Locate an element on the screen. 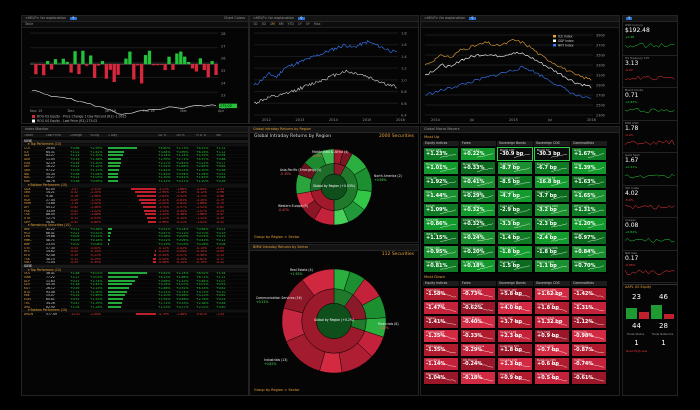 The image size is (700, 410). mover-tile: Italy 10Y +3.7 bp is located at coordinates (515, 322).